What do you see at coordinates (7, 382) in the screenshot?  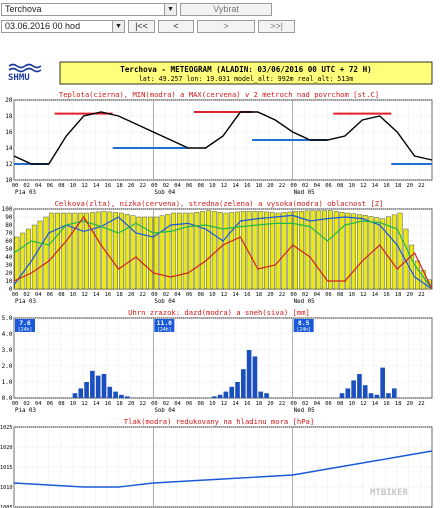 I see `y-tick-label: 1.0` at bounding box center [7, 382].